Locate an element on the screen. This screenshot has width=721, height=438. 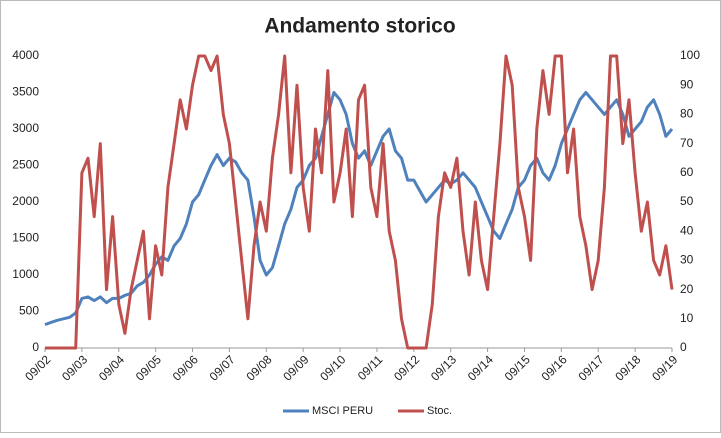
y2-tick-label: 70 is located at coordinates (687, 143).